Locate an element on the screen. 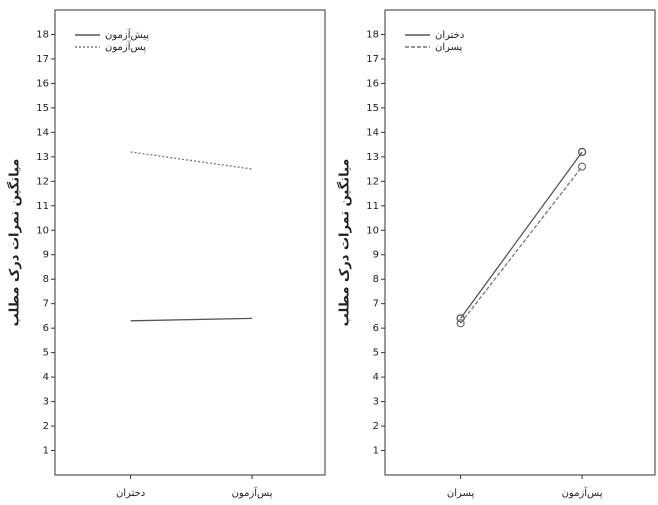 The image size is (658, 505). legend-label: پس‌آزمون is located at coordinates (125, 46).